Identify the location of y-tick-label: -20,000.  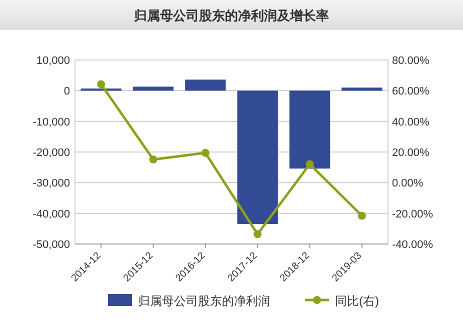
(51, 153).